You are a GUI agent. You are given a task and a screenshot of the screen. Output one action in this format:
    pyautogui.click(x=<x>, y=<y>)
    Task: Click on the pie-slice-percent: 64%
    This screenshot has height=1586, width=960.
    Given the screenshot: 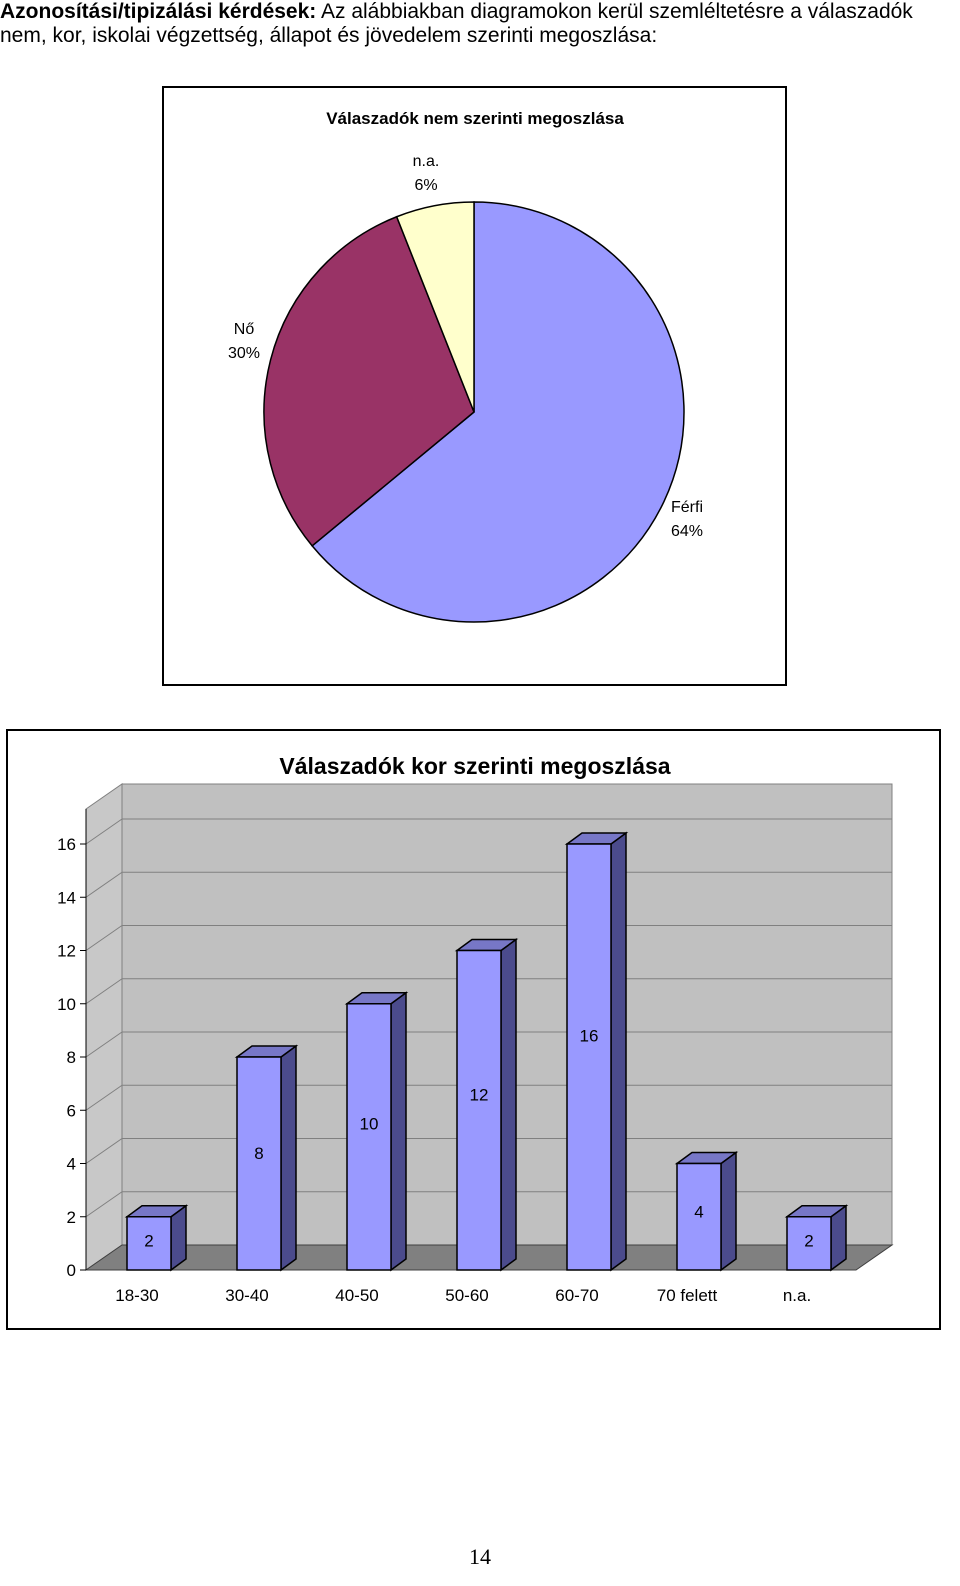 What is the action you would take?
    pyautogui.click(x=687, y=531)
    